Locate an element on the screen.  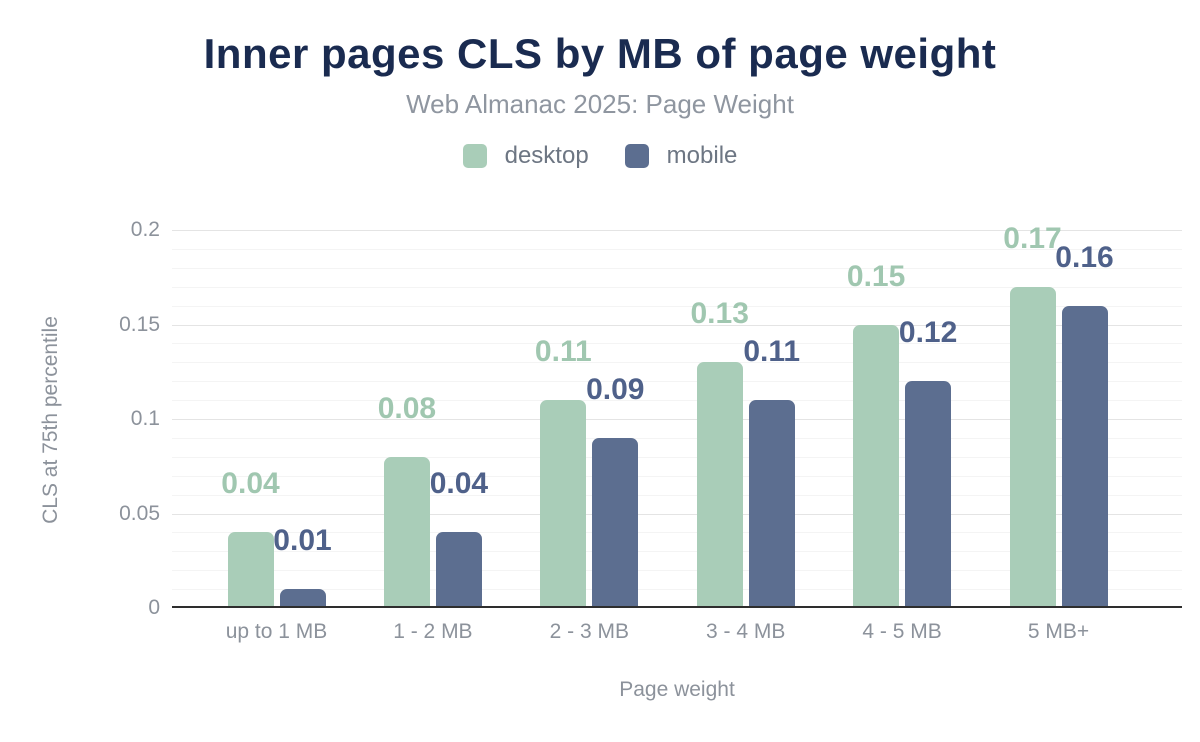
legend: desktop mobile is located at coordinates (600, 156).